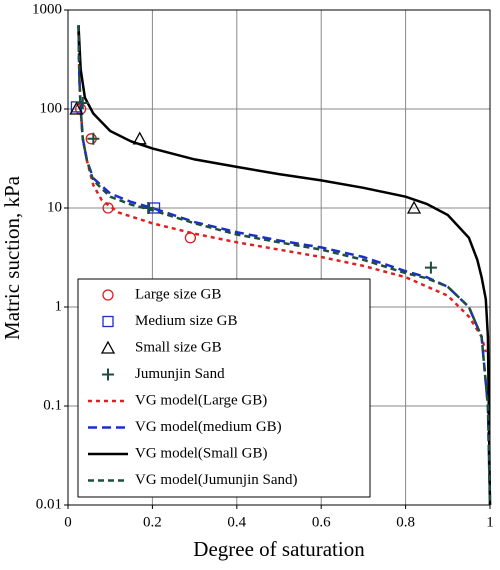 This screenshot has height=570, width=500. I want to click on y-tick-label: 0.01, so click(49, 504).